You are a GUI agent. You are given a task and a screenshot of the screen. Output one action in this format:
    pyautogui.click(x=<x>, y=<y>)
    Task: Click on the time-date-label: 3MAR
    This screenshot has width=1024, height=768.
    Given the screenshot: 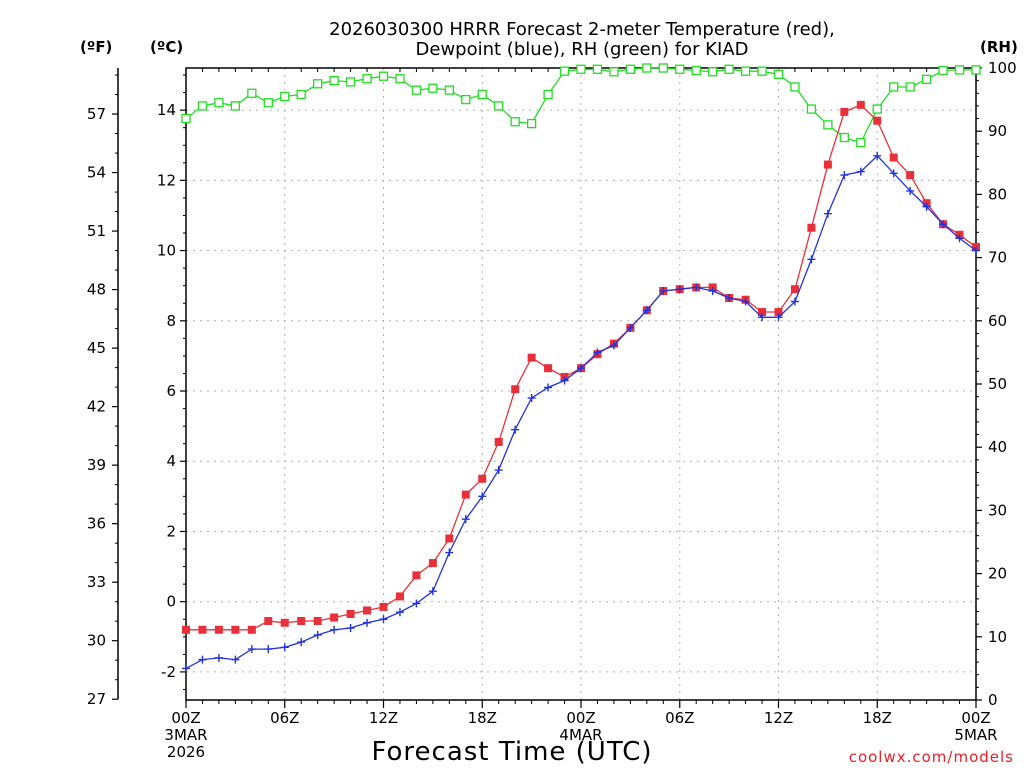 What is the action you would take?
    pyautogui.click(x=185, y=735)
    